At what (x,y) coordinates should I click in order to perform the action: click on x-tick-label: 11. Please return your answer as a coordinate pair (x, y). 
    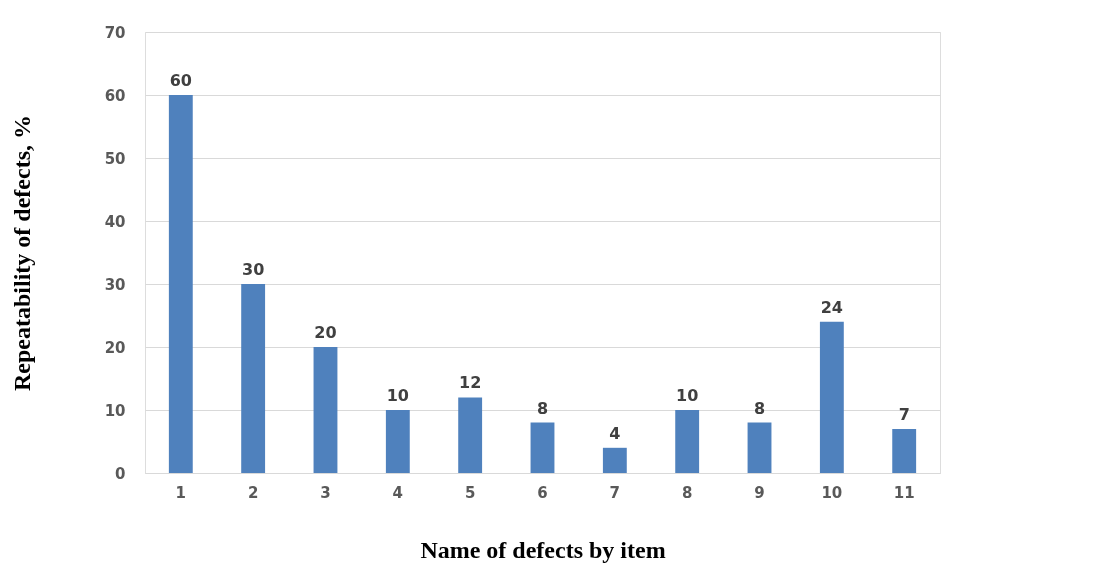
    Looking at the image, I should click on (904, 492).